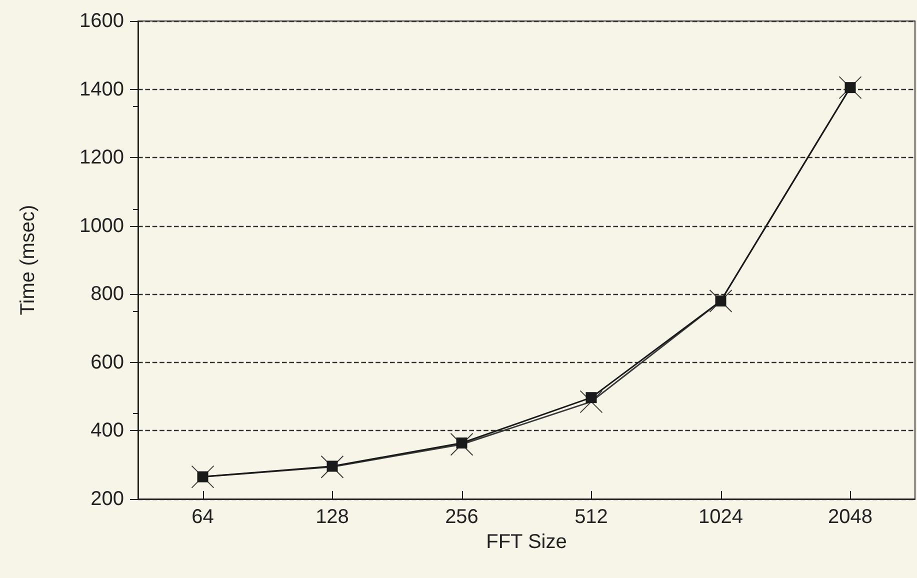 The width and height of the screenshot is (917, 578). What do you see at coordinates (332, 517) in the screenshot?
I see `x-tick-label: 128` at bounding box center [332, 517].